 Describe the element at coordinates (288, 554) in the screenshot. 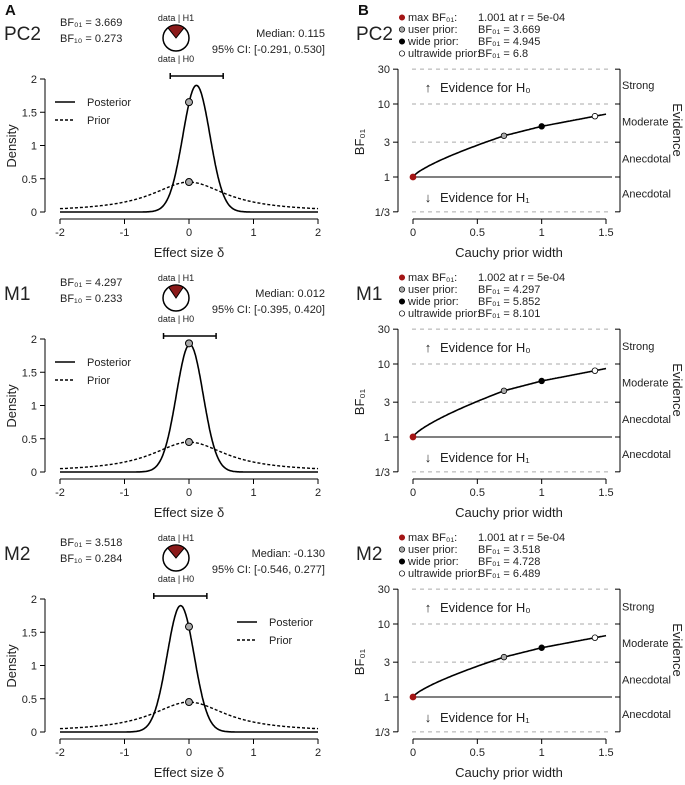

I see `median-text: Median: -0.130` at that location.